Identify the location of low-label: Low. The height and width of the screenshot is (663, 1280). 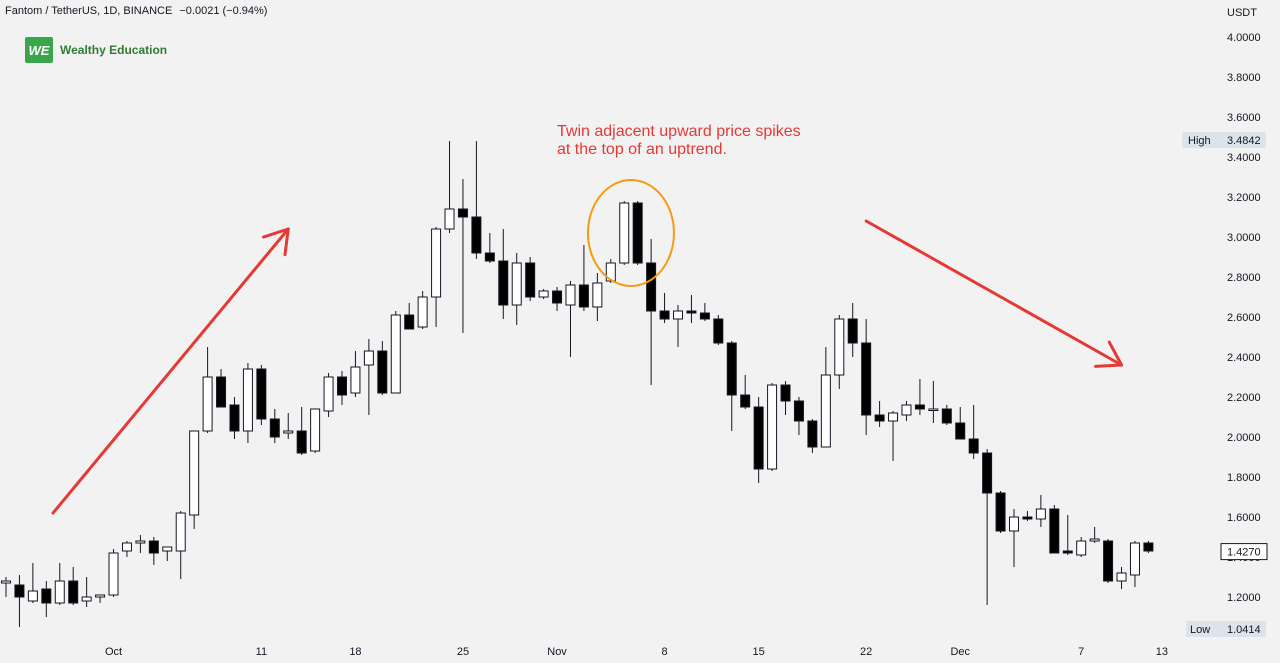
(1200, 630).